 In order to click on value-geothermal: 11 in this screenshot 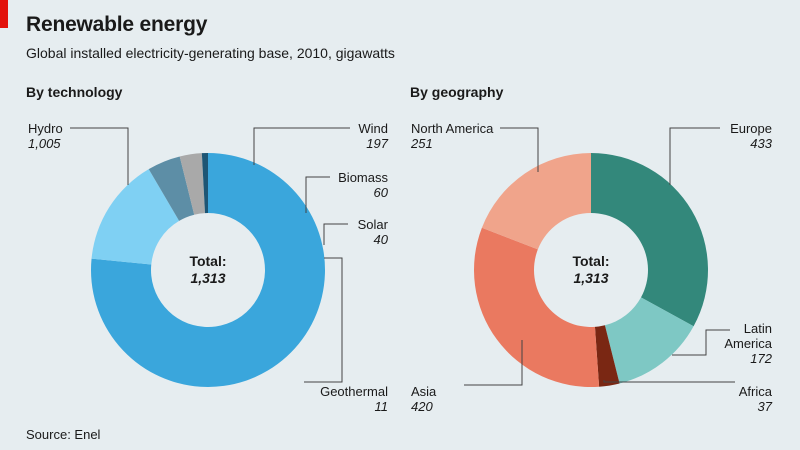, I will do `click(382, 406)`.